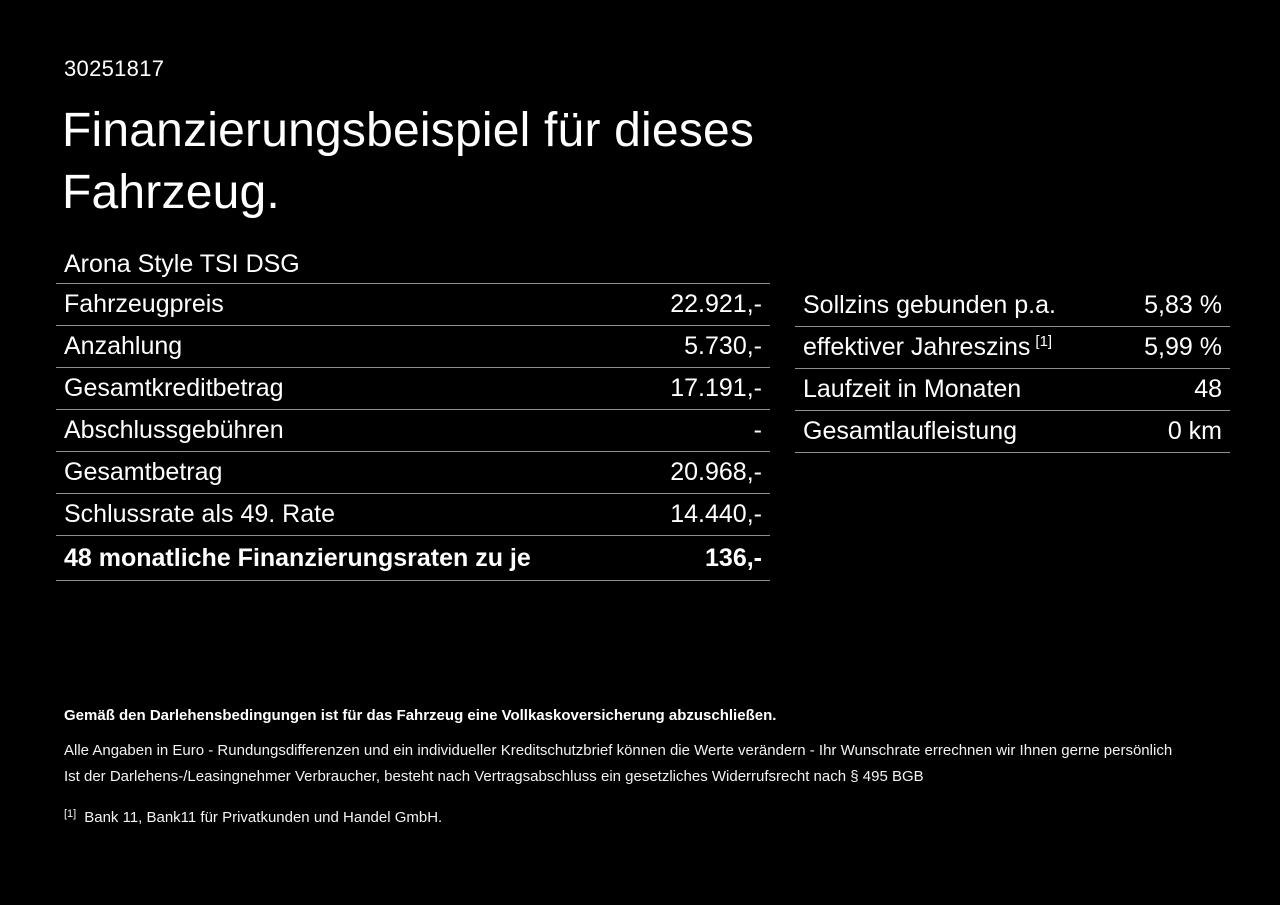 The image size is (1280, 905). Describe the element at coordinates (408, 130) in the screenshot. I see `page-title-line1: Finanzierungsbeispiel für dieses` at that location.